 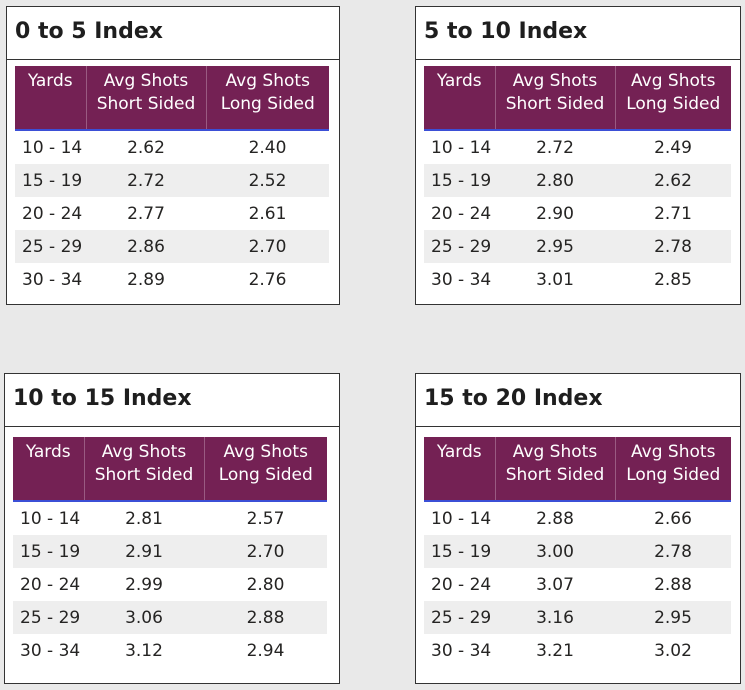 What do you see at coordinates (146, 279) in the screenshot?
I see `cell-short-sided: 2.89` at bounding box center [146, 279].